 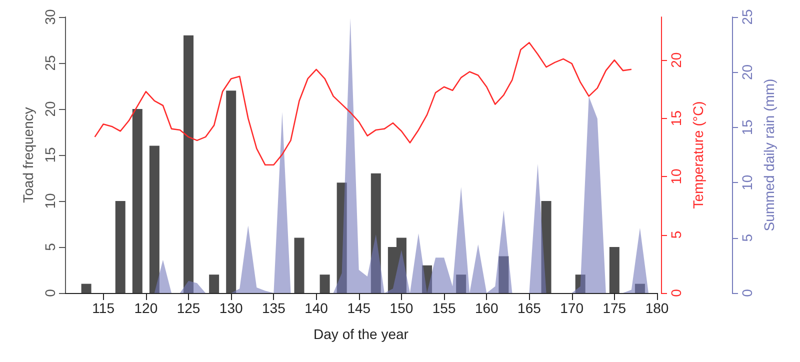 I want to click on x-tick-label: 160, so click(x=486, y=308).